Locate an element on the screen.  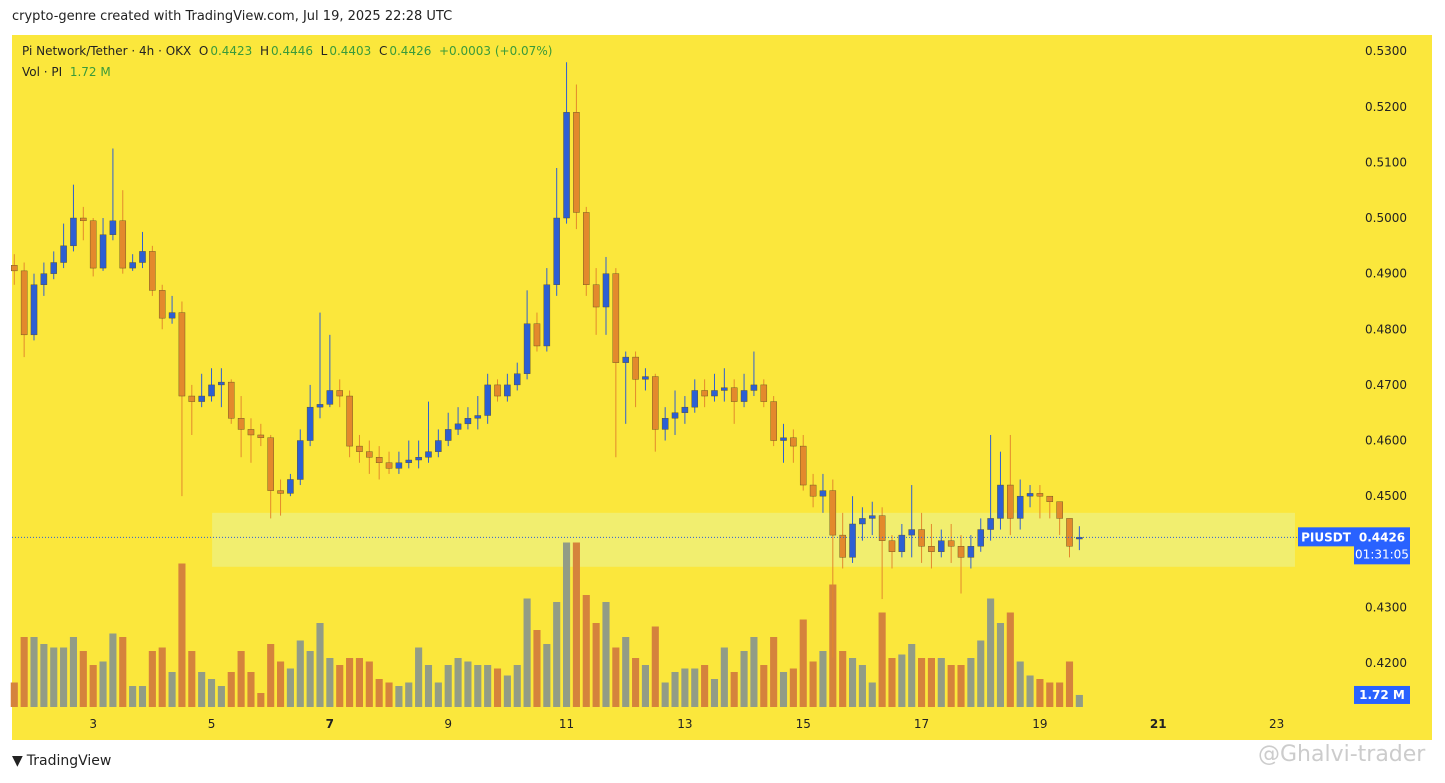
symbol-title: Pi Network/Tether · 4h · OKX is located at coordinates (107, 51).